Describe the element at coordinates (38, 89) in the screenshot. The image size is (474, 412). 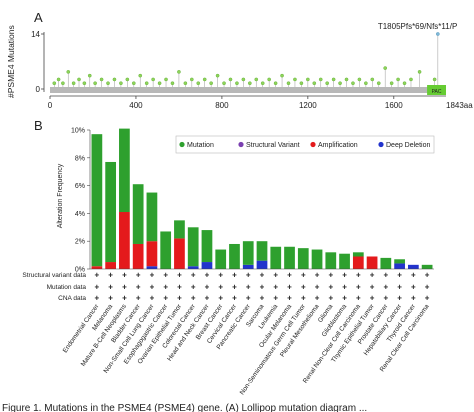
I see `panel-a-ytick-zero: 0` at that location.